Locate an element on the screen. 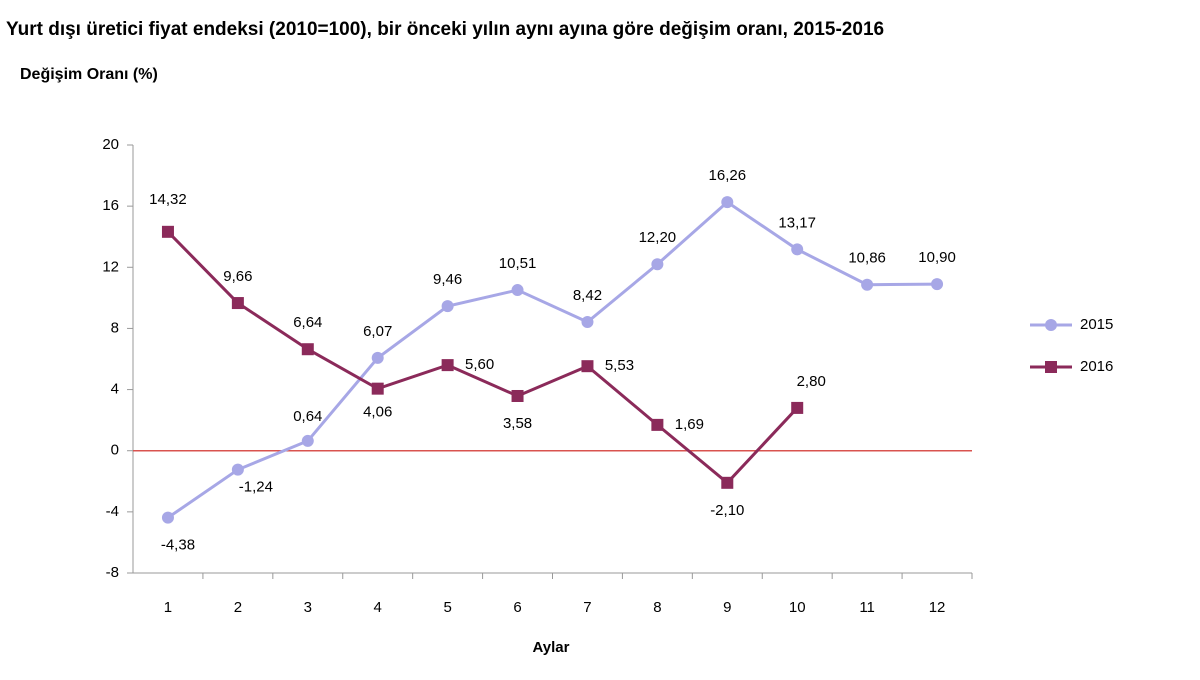 This screenshot has width=1200, height=680. x-tick-label: 9 is located at coordinates (727, 607).